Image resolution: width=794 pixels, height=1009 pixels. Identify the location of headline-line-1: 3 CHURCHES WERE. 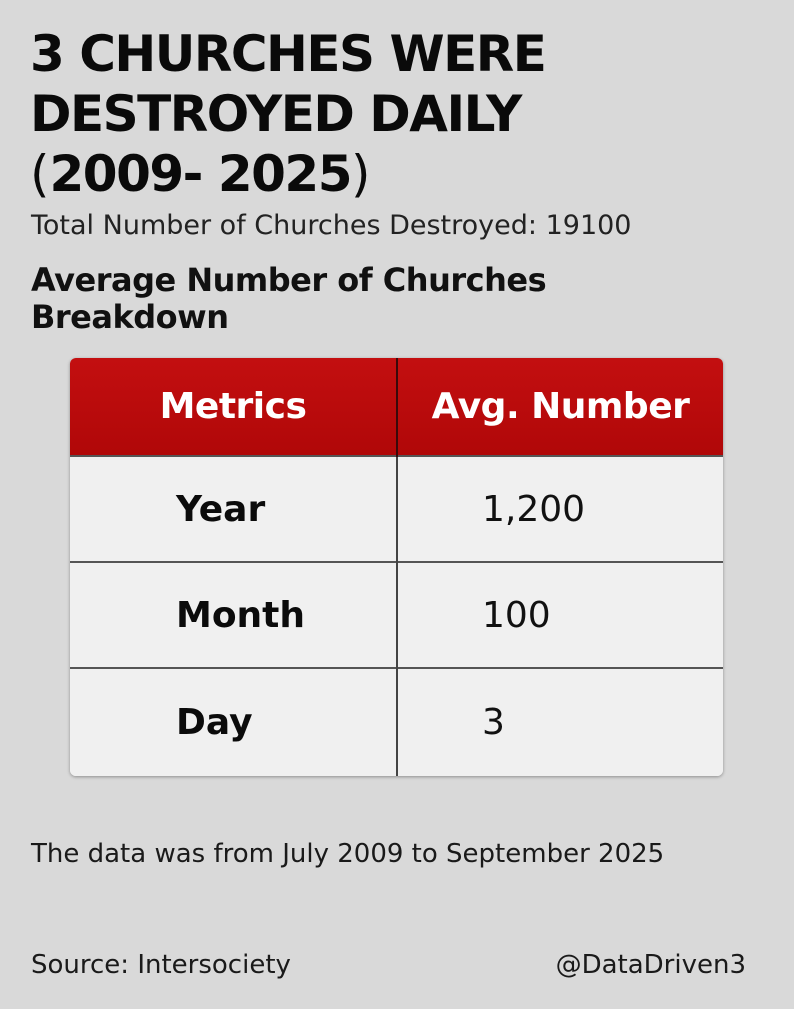
(288, 54).